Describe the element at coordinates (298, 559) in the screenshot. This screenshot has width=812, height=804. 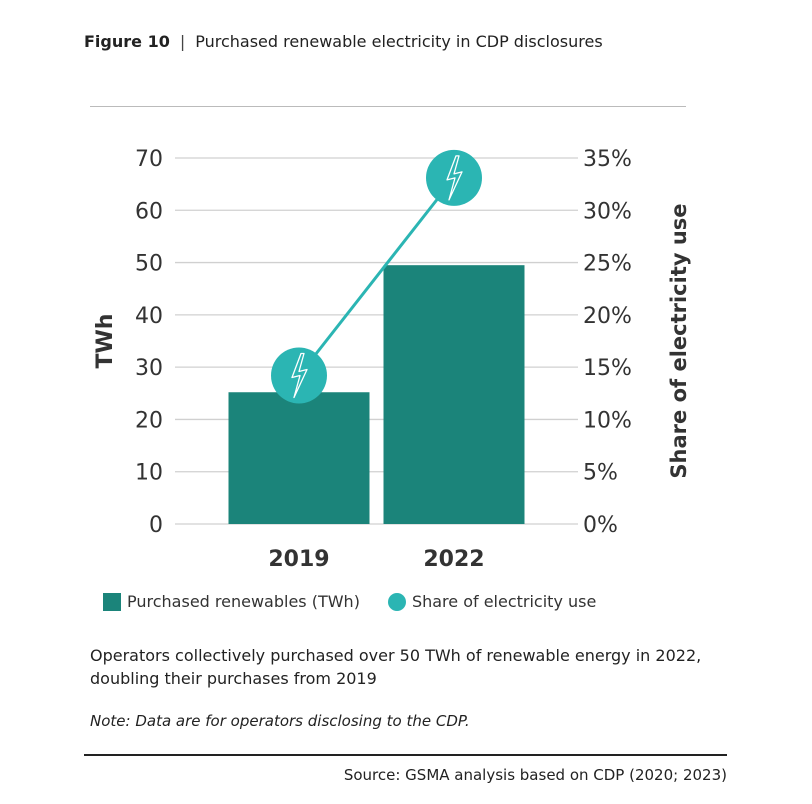
I see `x-tick-label: 2019` at that location.